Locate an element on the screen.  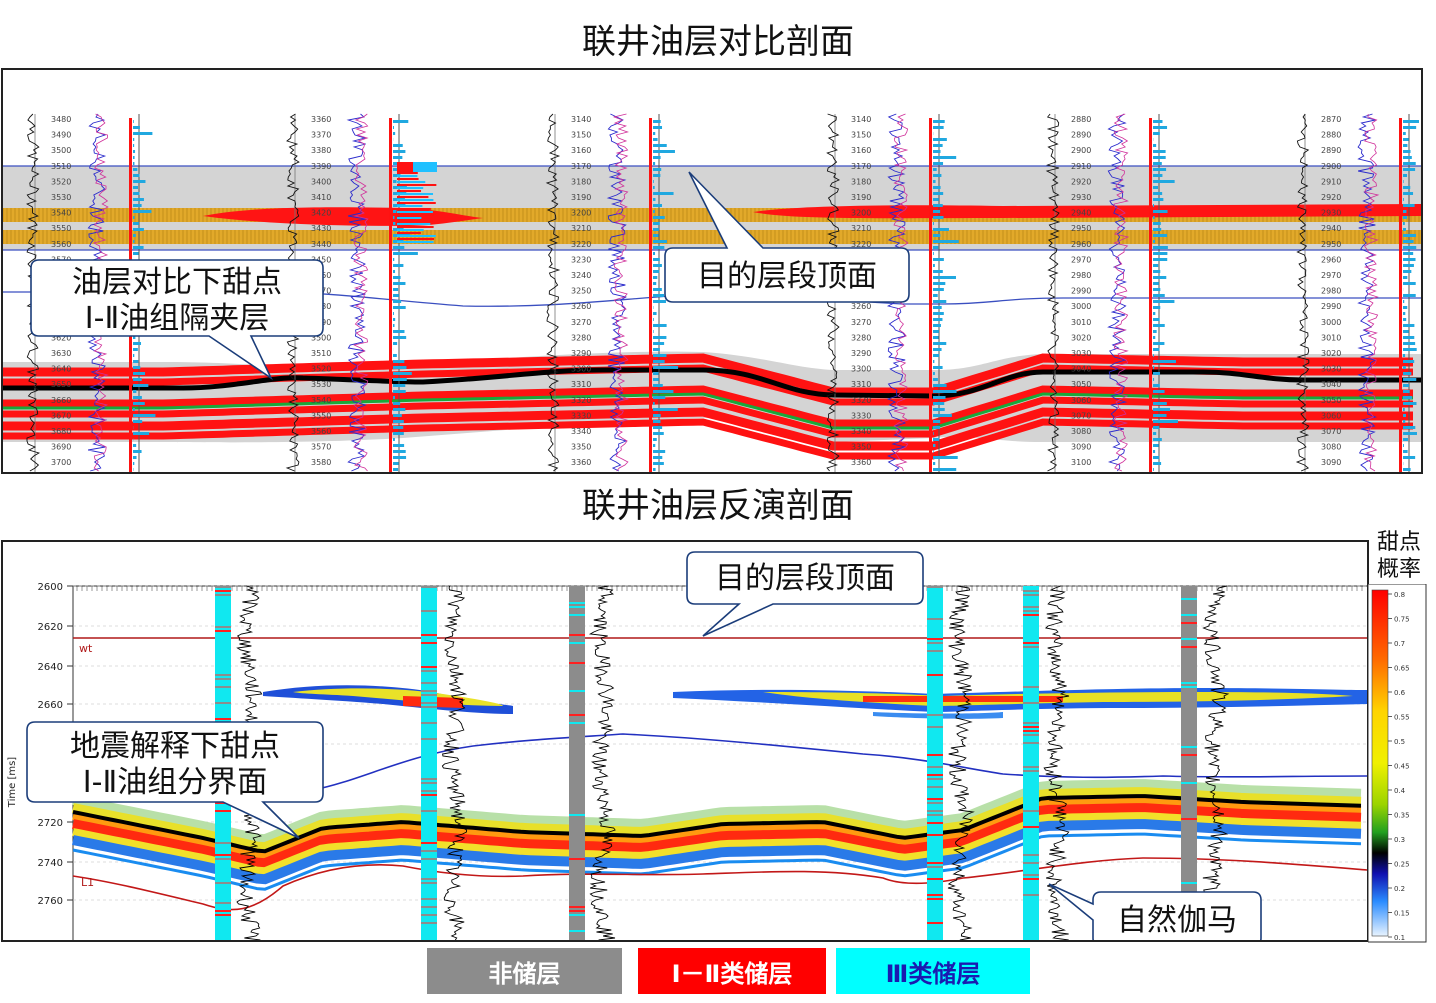
depth-tick-label: 3520 is located at coordinates (321, 369).